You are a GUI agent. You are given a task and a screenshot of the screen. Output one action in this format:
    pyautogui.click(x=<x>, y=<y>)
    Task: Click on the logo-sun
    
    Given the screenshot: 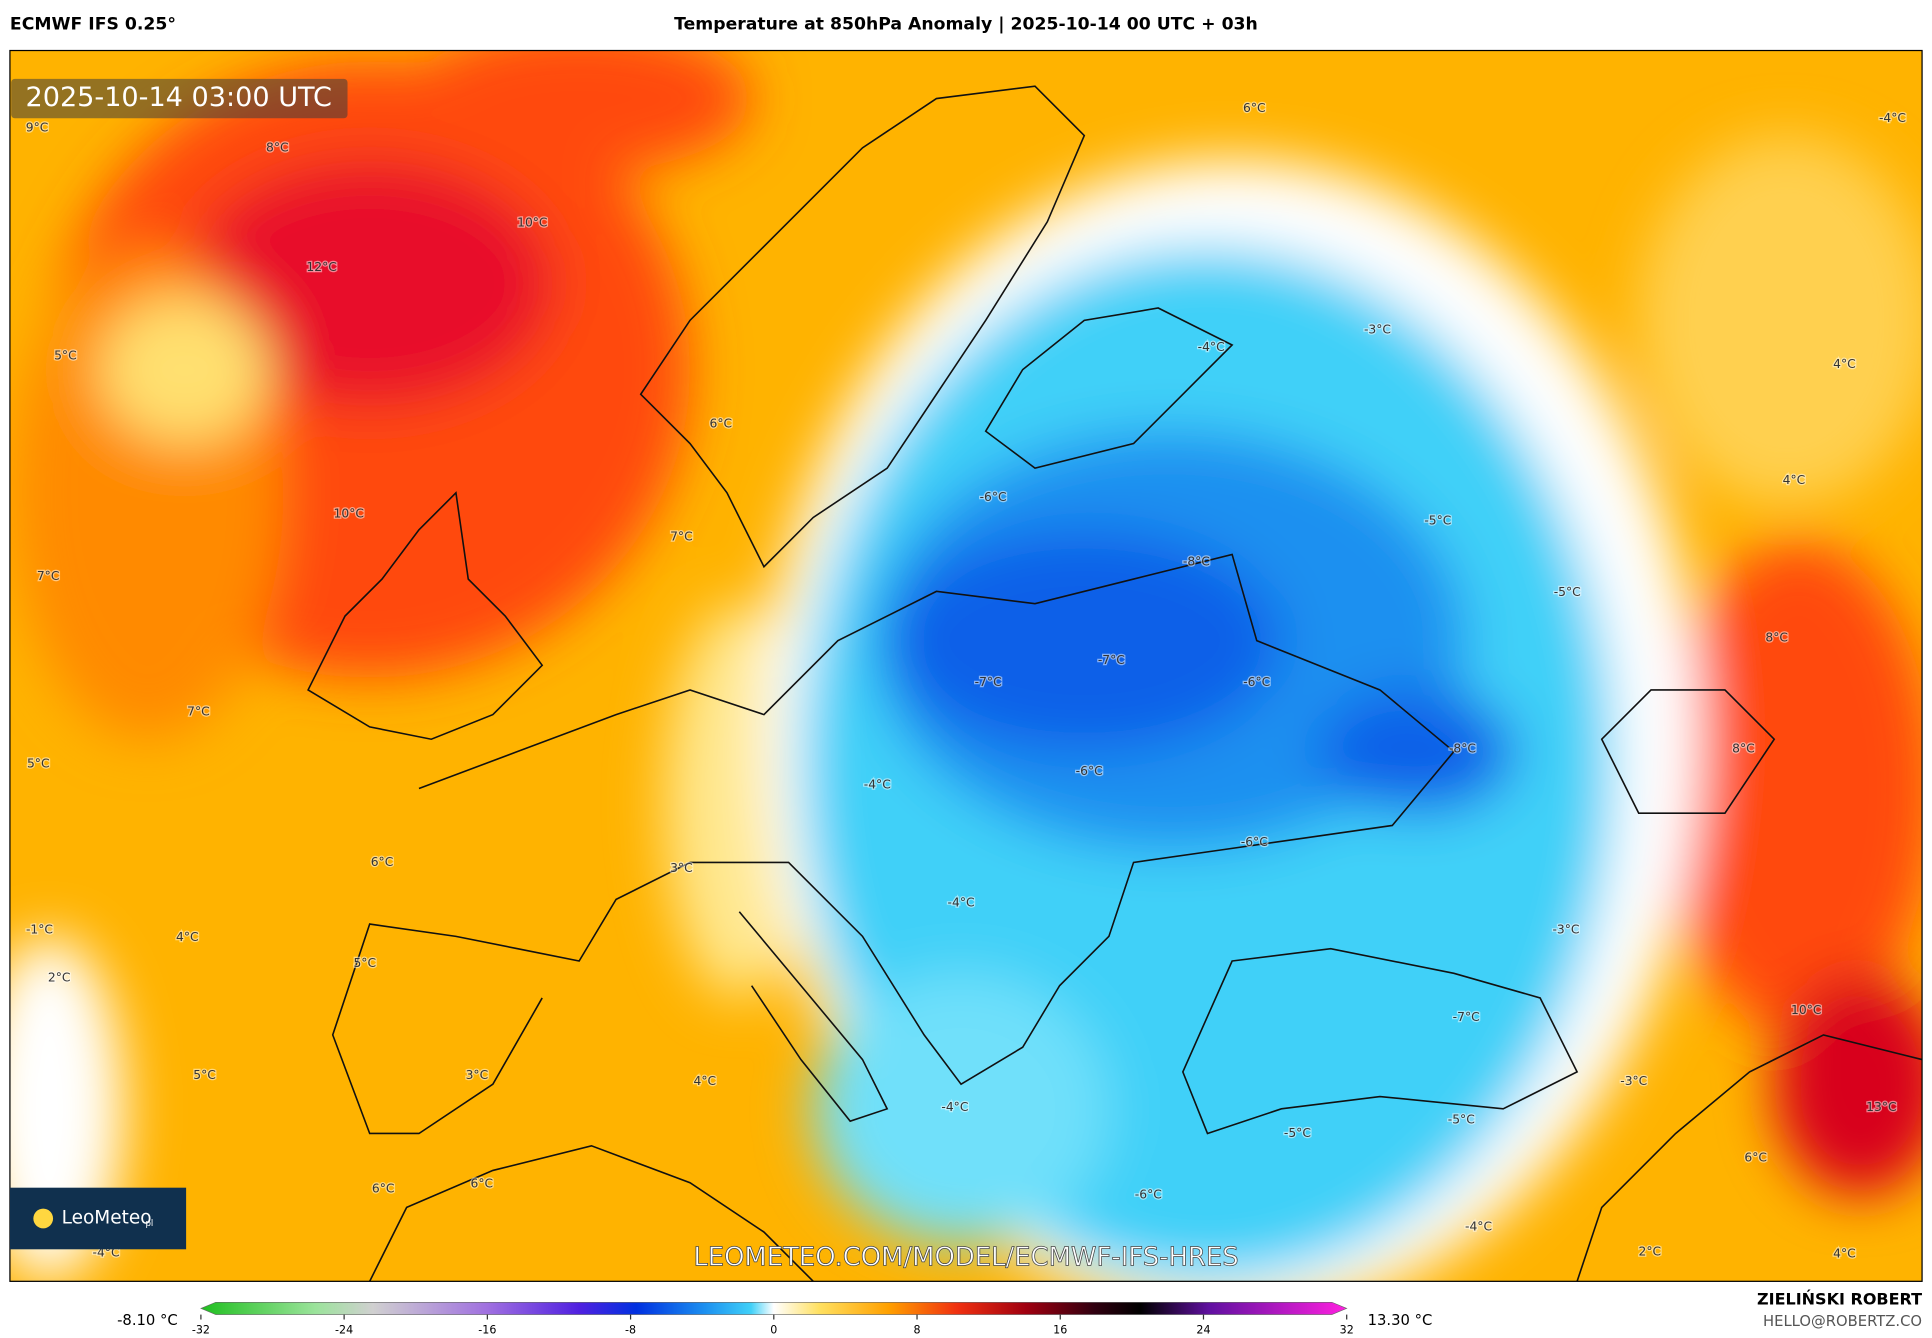 What is the action you would take?
    pyautogui.click(x=43, y=1218)
    